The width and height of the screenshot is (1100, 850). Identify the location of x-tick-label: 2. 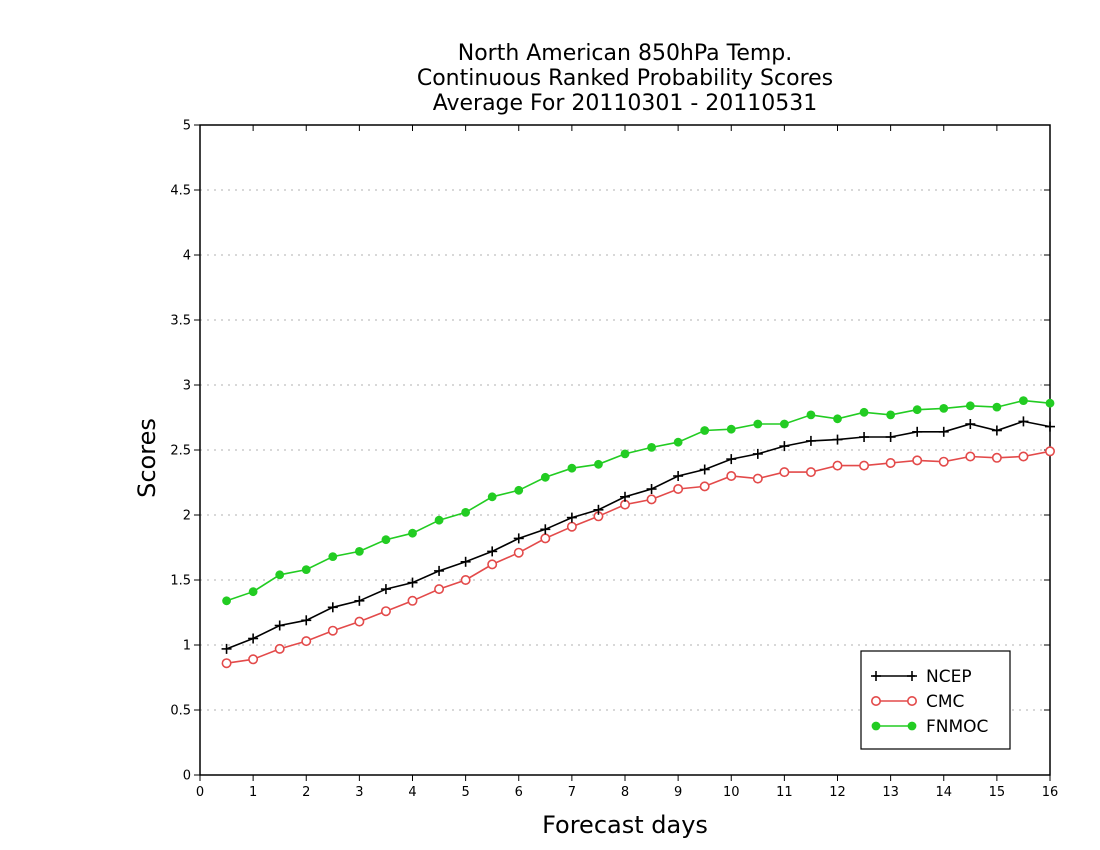
(306, 792).